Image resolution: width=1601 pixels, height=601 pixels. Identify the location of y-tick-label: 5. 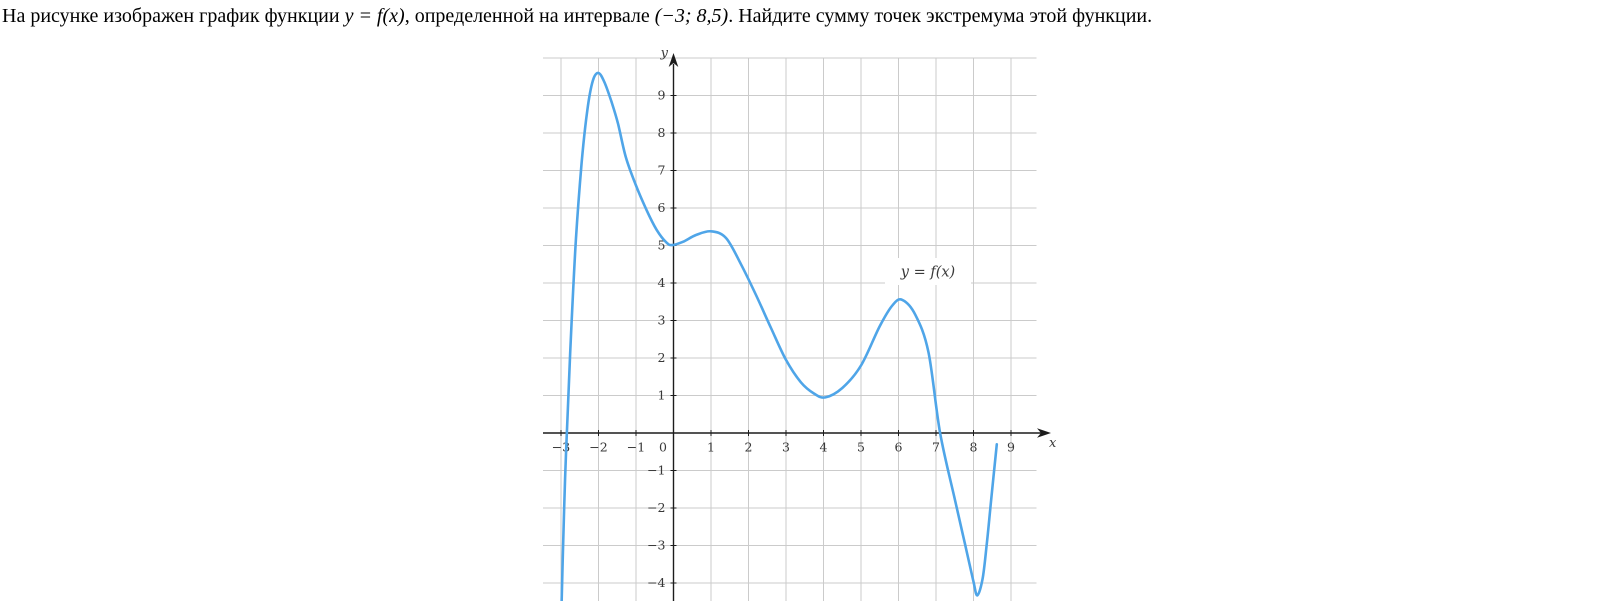
(662, 245).